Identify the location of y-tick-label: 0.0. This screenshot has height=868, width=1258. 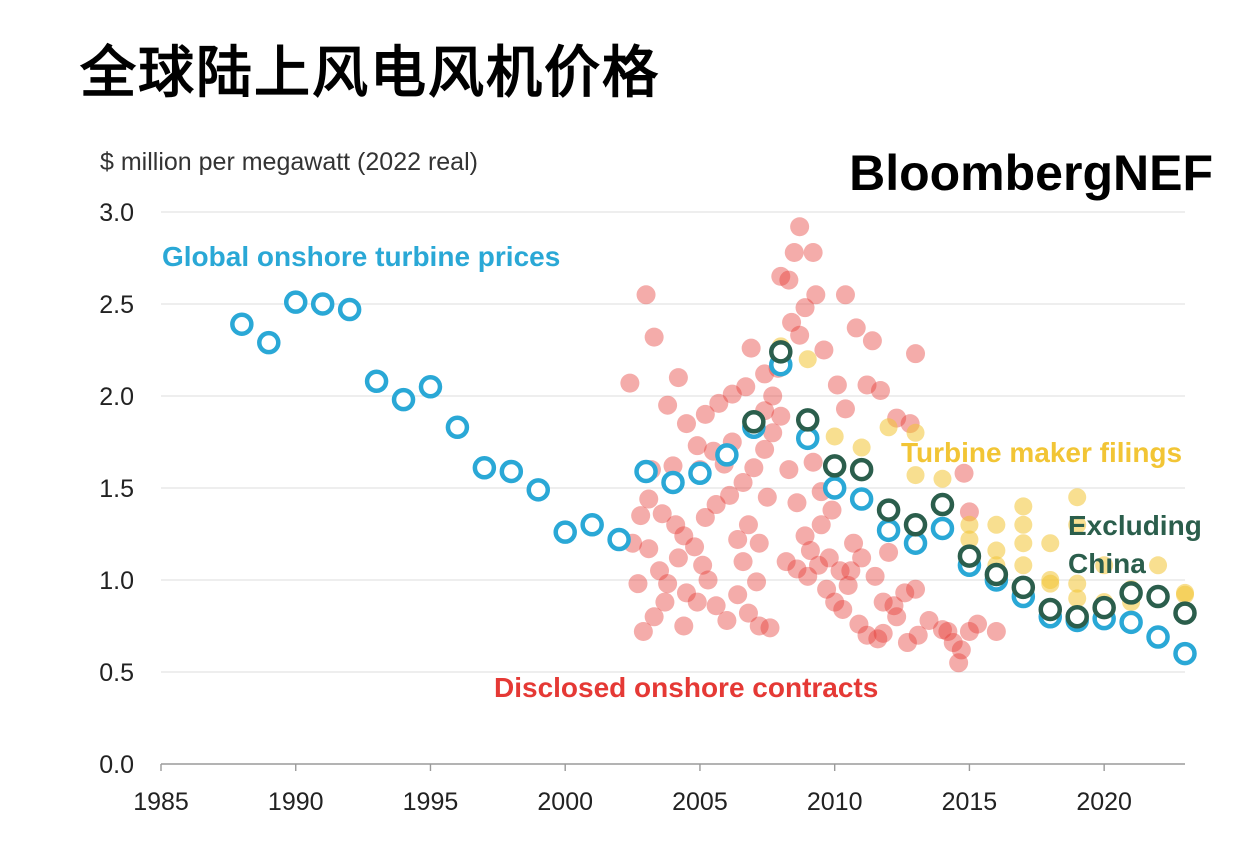
(116, 765).